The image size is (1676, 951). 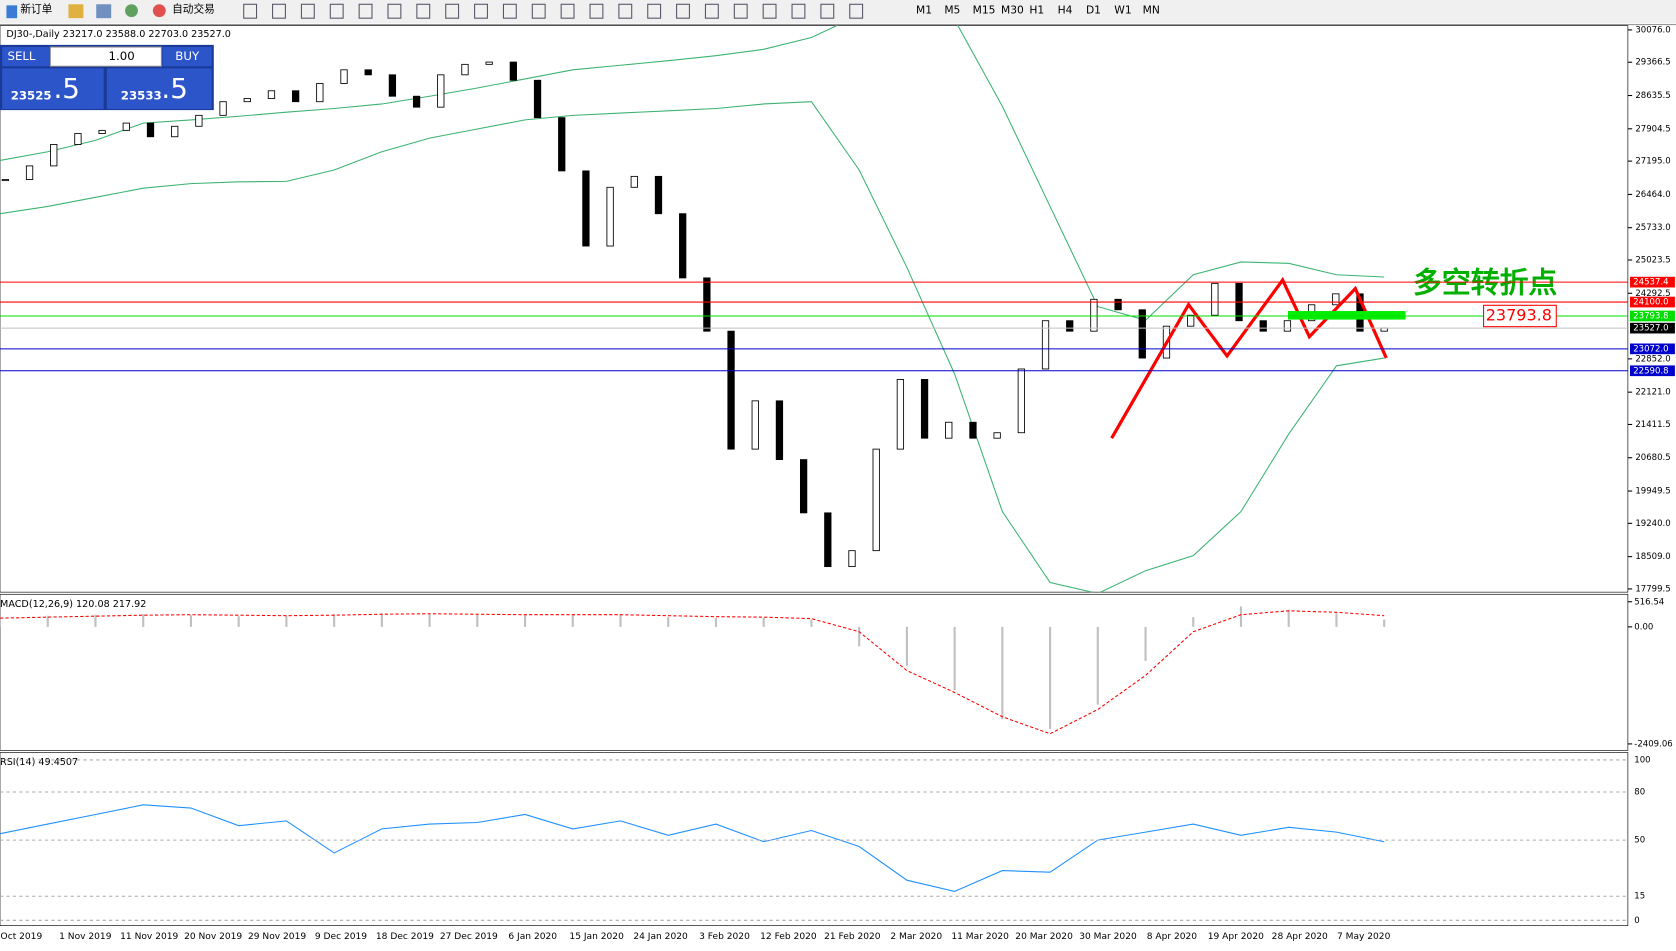 I want to click on auto-trading: 自动交易, so click(x=193, y=9).